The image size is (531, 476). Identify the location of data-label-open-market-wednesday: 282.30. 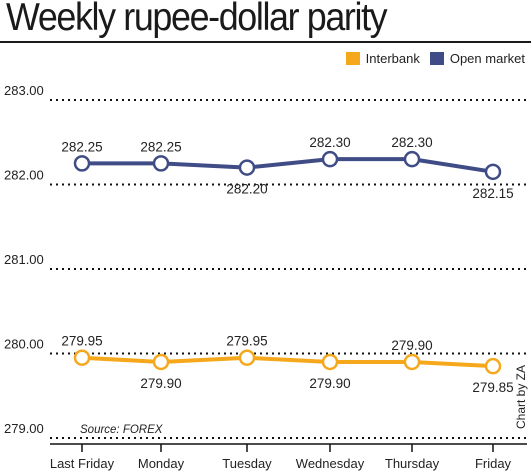
(329, 142).